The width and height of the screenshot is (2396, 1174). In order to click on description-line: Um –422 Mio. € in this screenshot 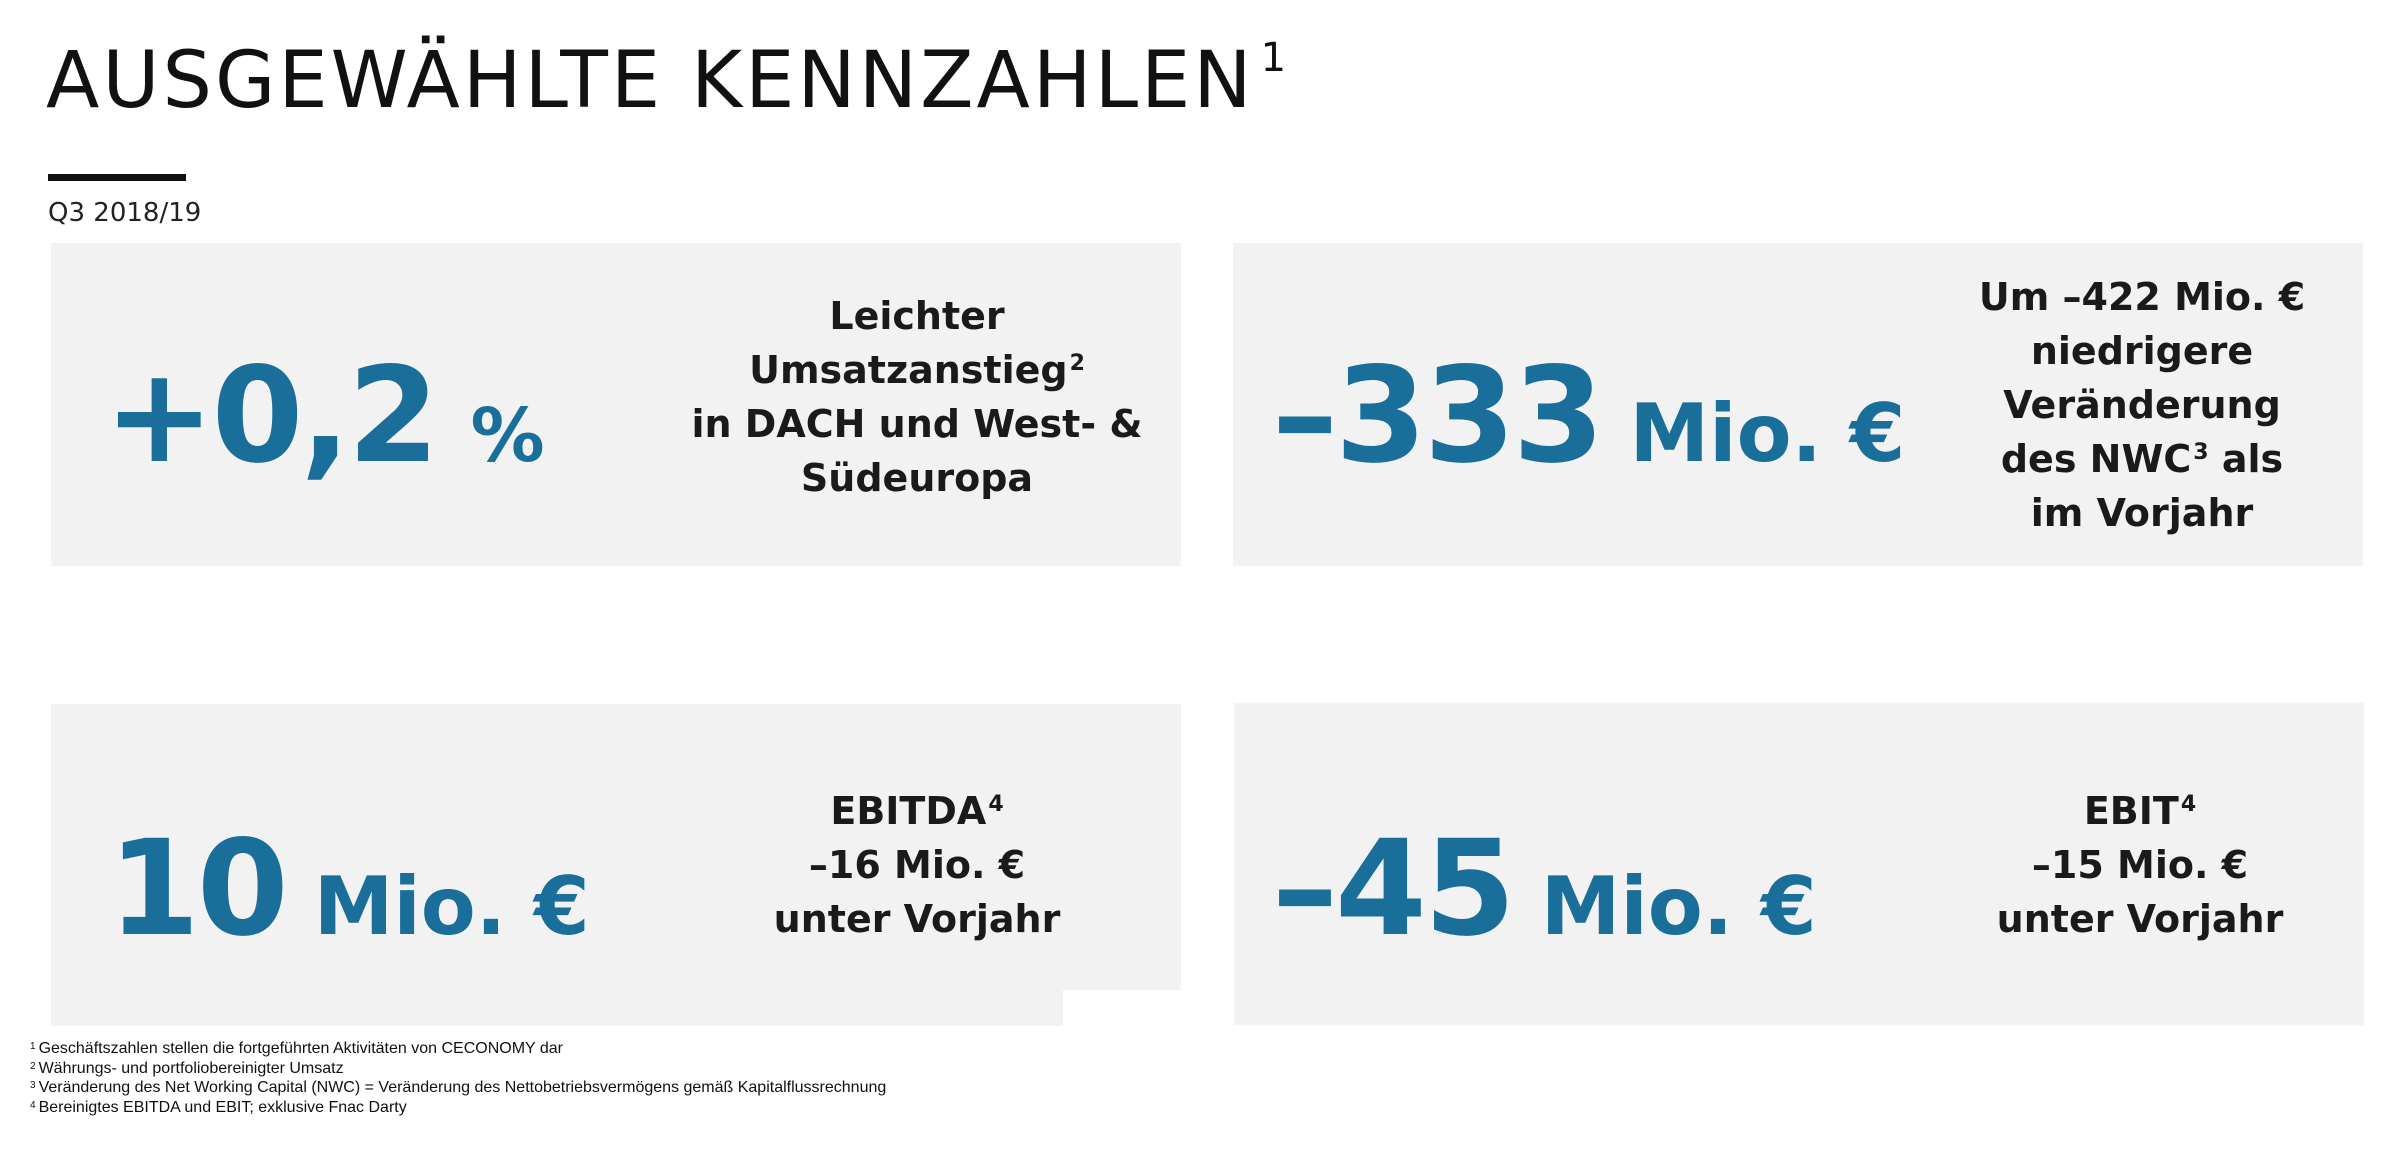, I will do `click(2142, 297)`.